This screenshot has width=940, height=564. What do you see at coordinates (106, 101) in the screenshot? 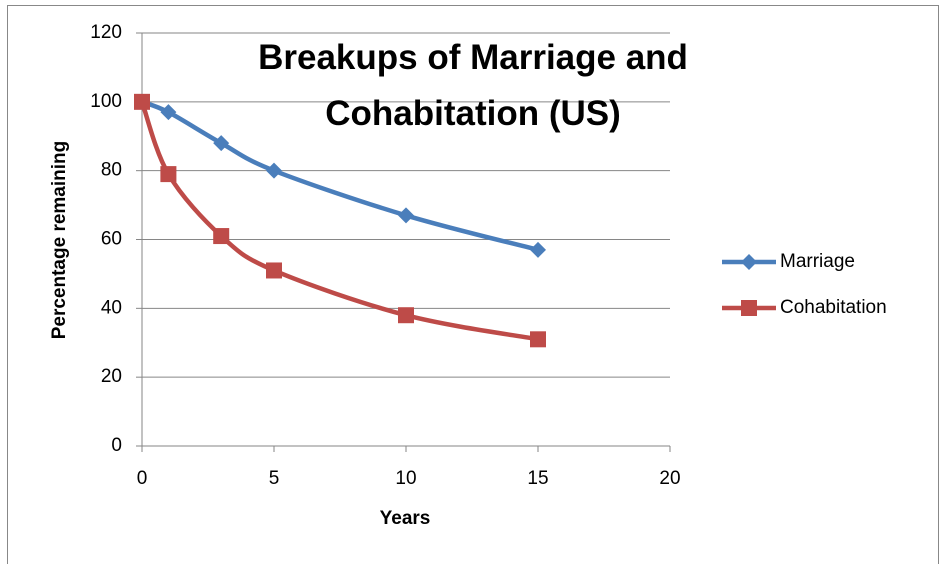
I see `y-tick-label: 100` at bounding box center [106, 101].